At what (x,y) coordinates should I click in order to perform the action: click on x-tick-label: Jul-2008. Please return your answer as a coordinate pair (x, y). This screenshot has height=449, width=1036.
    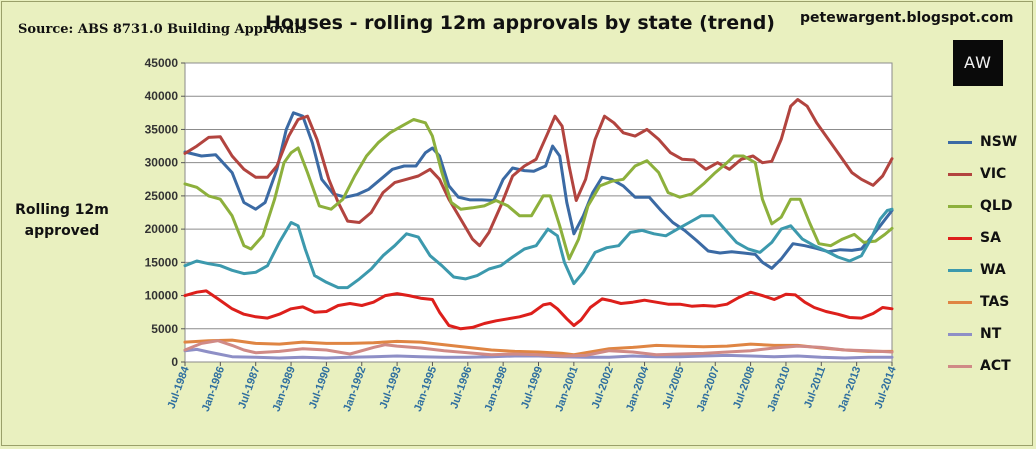
    Looking at the image, I should click on (744, 387).